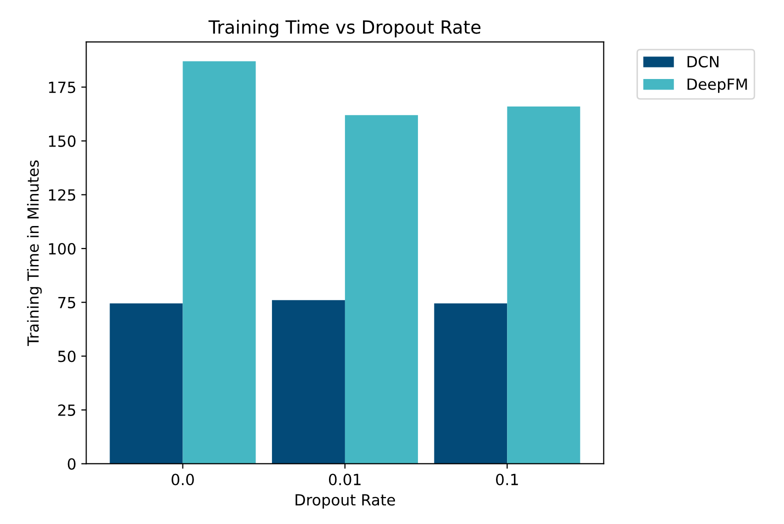 The height and width of the screenshot is (524, 784). I want to click on y-tick-label: 75, so click(67, 302).